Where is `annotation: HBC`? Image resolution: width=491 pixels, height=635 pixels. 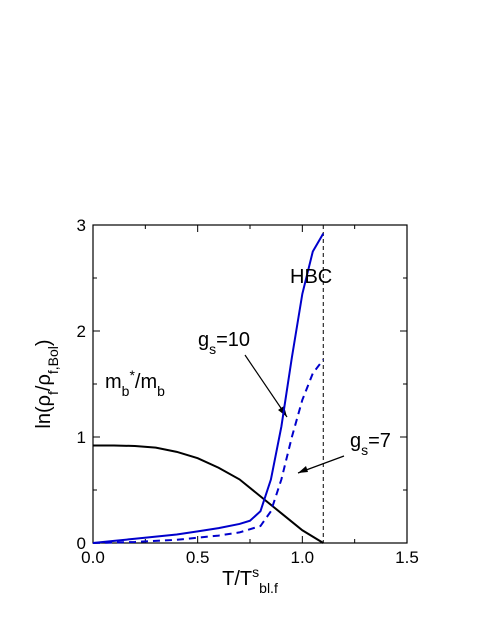
annotation: HBC is located at coordinates (311, 277).